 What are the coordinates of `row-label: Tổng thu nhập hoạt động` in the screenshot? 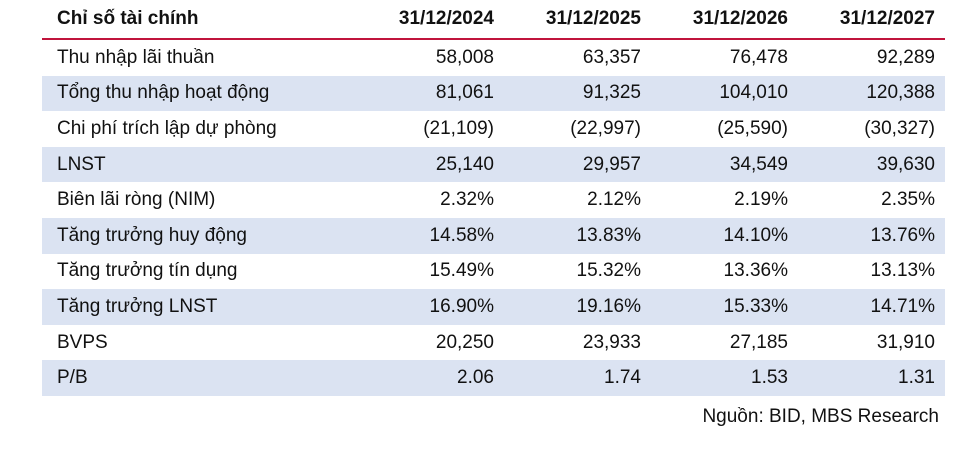 It's located at (199, 93).